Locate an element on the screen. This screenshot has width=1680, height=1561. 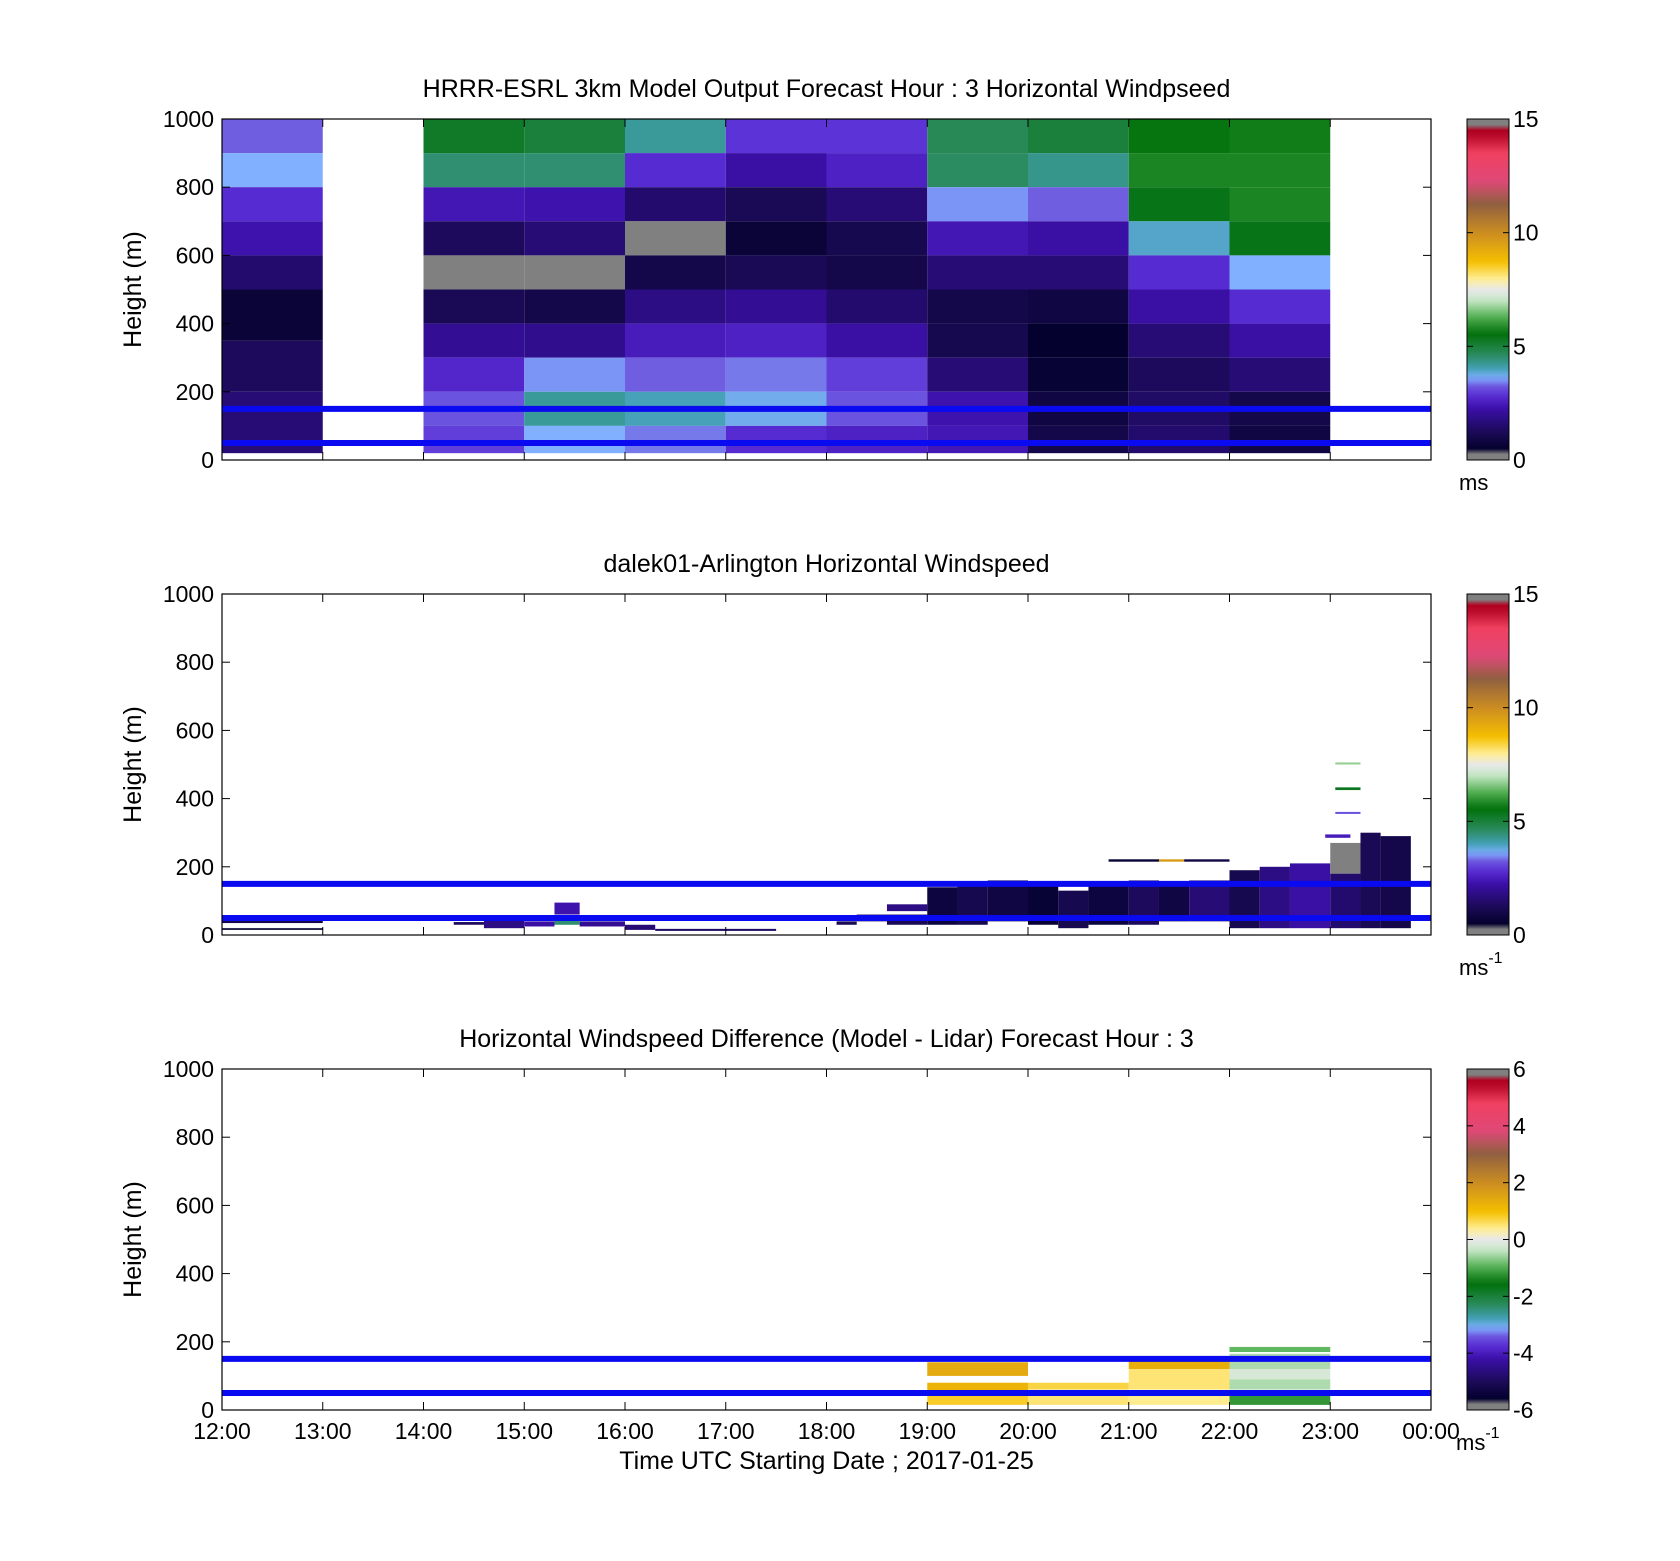
x-tick-label: 00:00 is located at coordinates (1431, 1431).